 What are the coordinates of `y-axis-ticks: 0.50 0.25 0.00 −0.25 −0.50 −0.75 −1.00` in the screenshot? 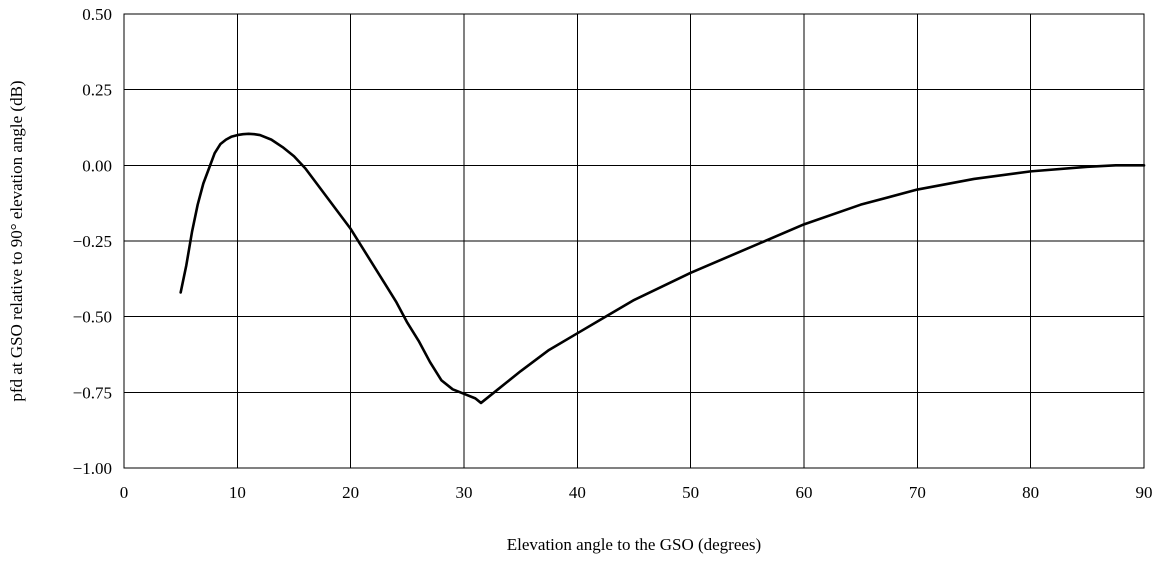 It's located at (92, 241).